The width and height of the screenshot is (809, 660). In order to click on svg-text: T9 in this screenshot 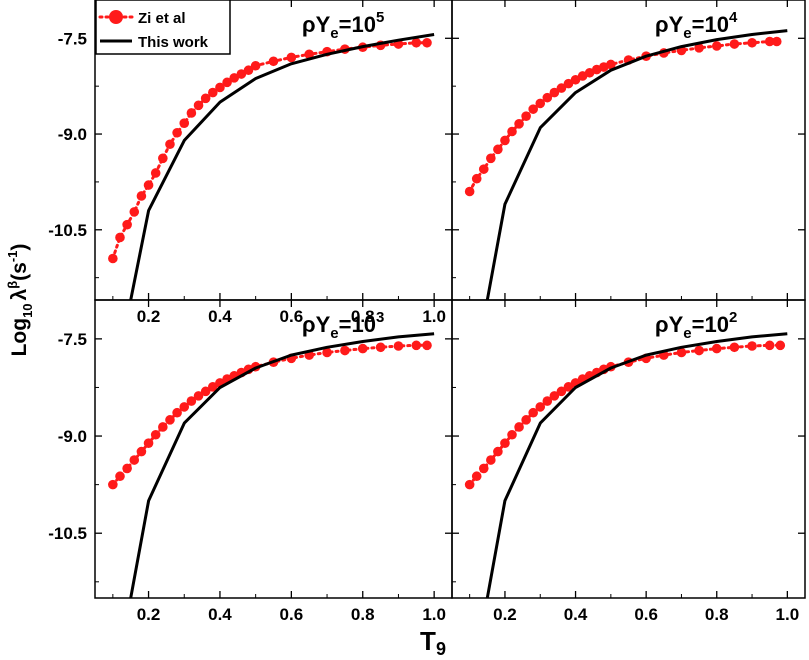, I will do `click(433, 642)`.